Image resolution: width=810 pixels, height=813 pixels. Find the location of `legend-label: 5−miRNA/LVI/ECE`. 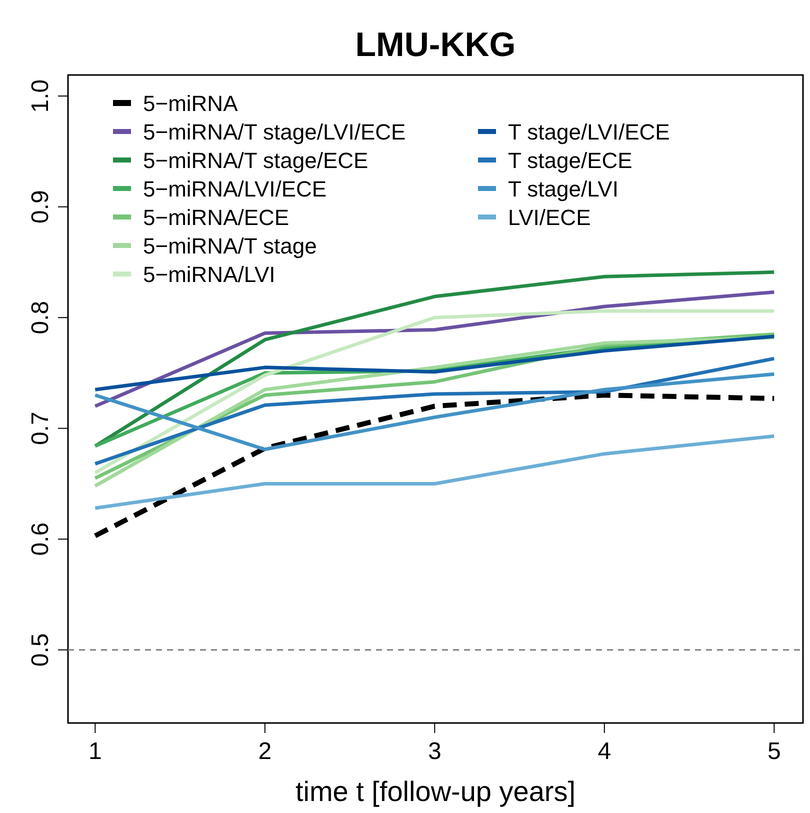

legend-label: 5−miRNA/LVI/ECE is located at coordinates (235, 189).